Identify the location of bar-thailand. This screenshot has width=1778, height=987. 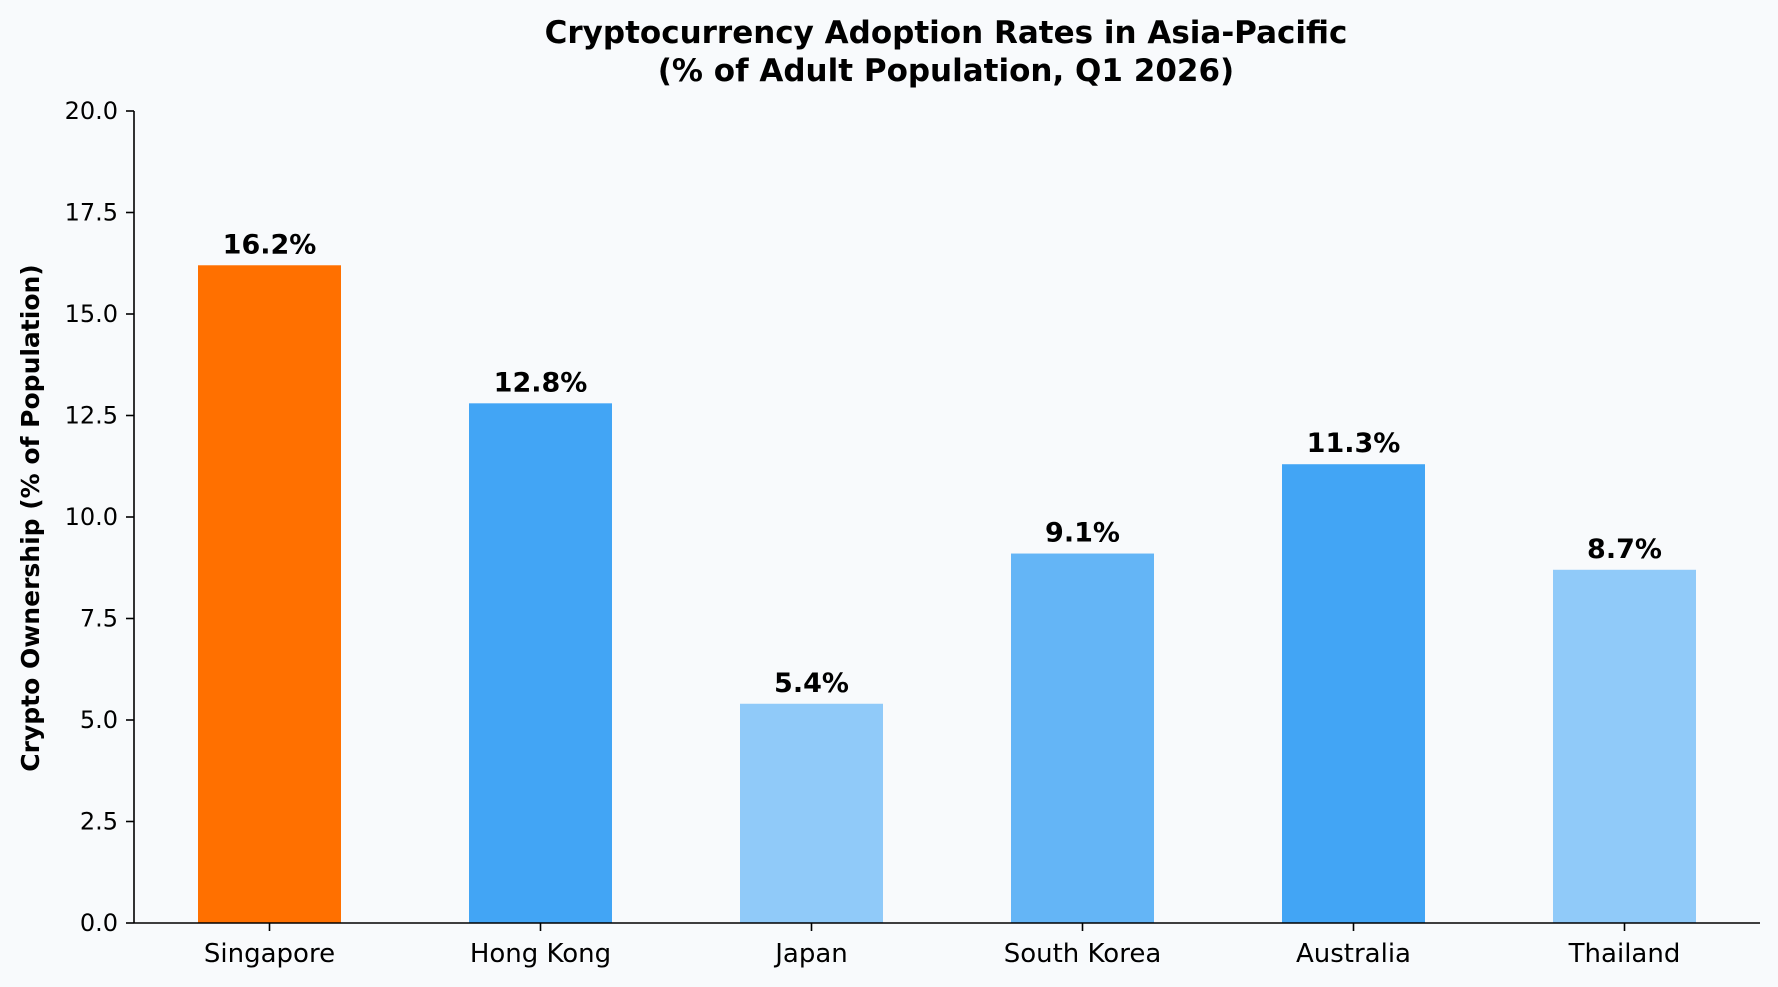
(1624, 746).